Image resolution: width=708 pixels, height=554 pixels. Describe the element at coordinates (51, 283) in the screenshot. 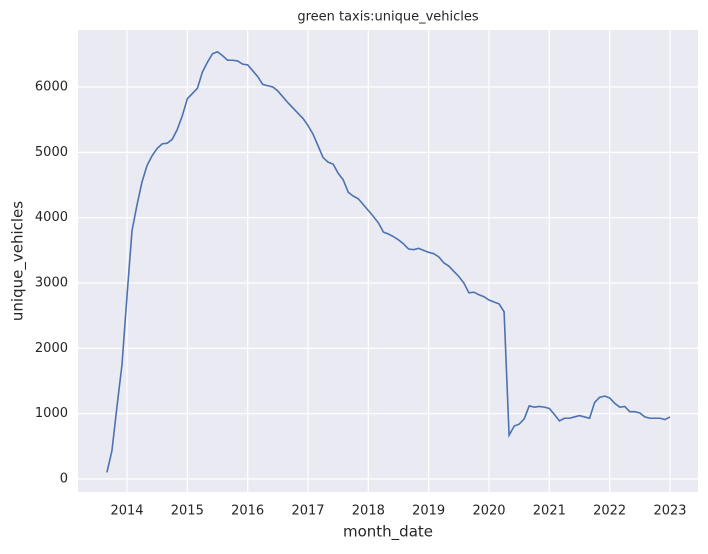

I see `y-tick-label: 3000` at that location.